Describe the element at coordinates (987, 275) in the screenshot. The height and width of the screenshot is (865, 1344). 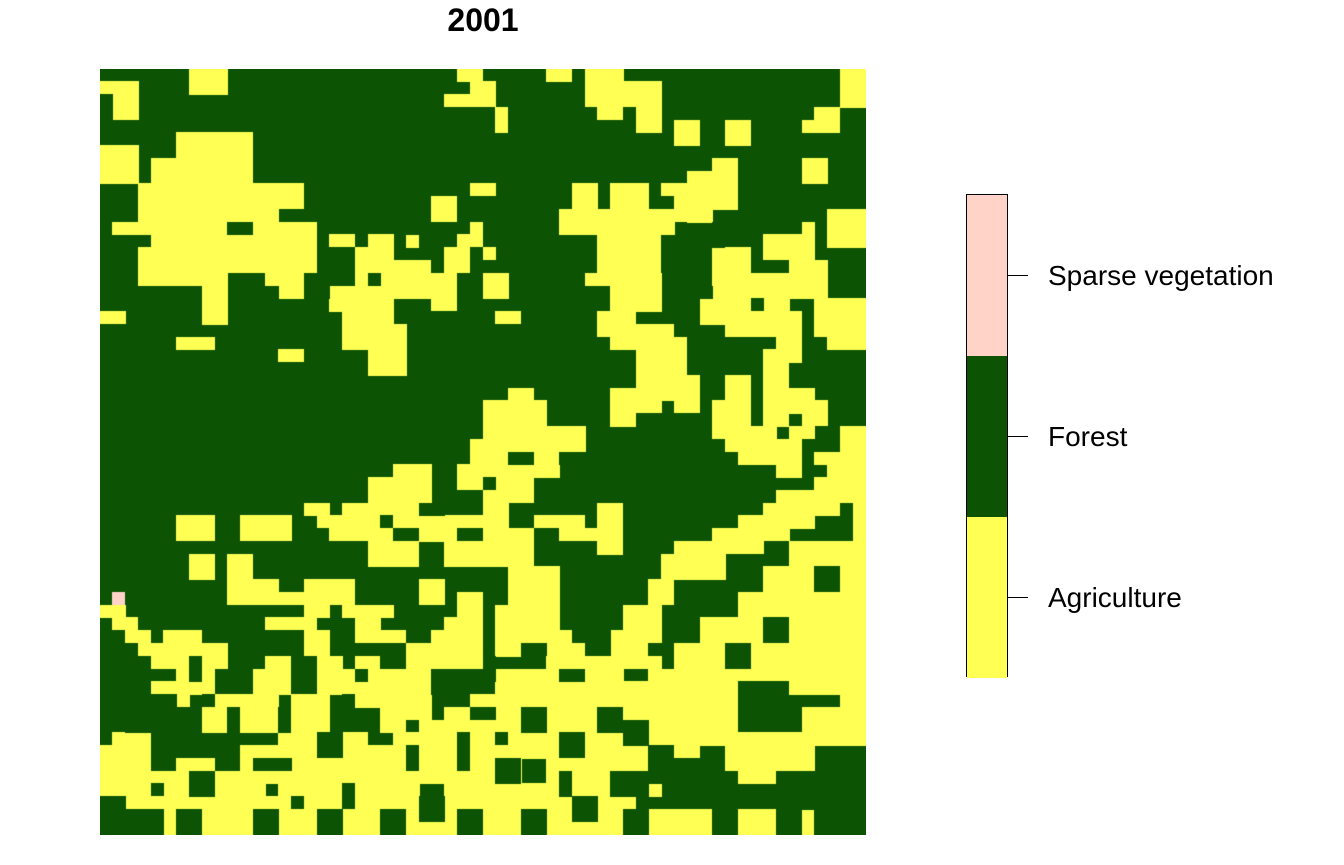
I see `legend-swatch-sparse-vegetation` at that location.